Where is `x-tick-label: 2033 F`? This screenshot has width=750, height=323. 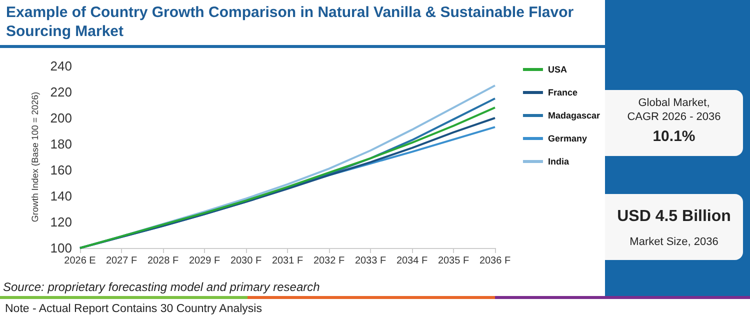
x-tick-label: 2033 F is located at coordinates (370, 261).